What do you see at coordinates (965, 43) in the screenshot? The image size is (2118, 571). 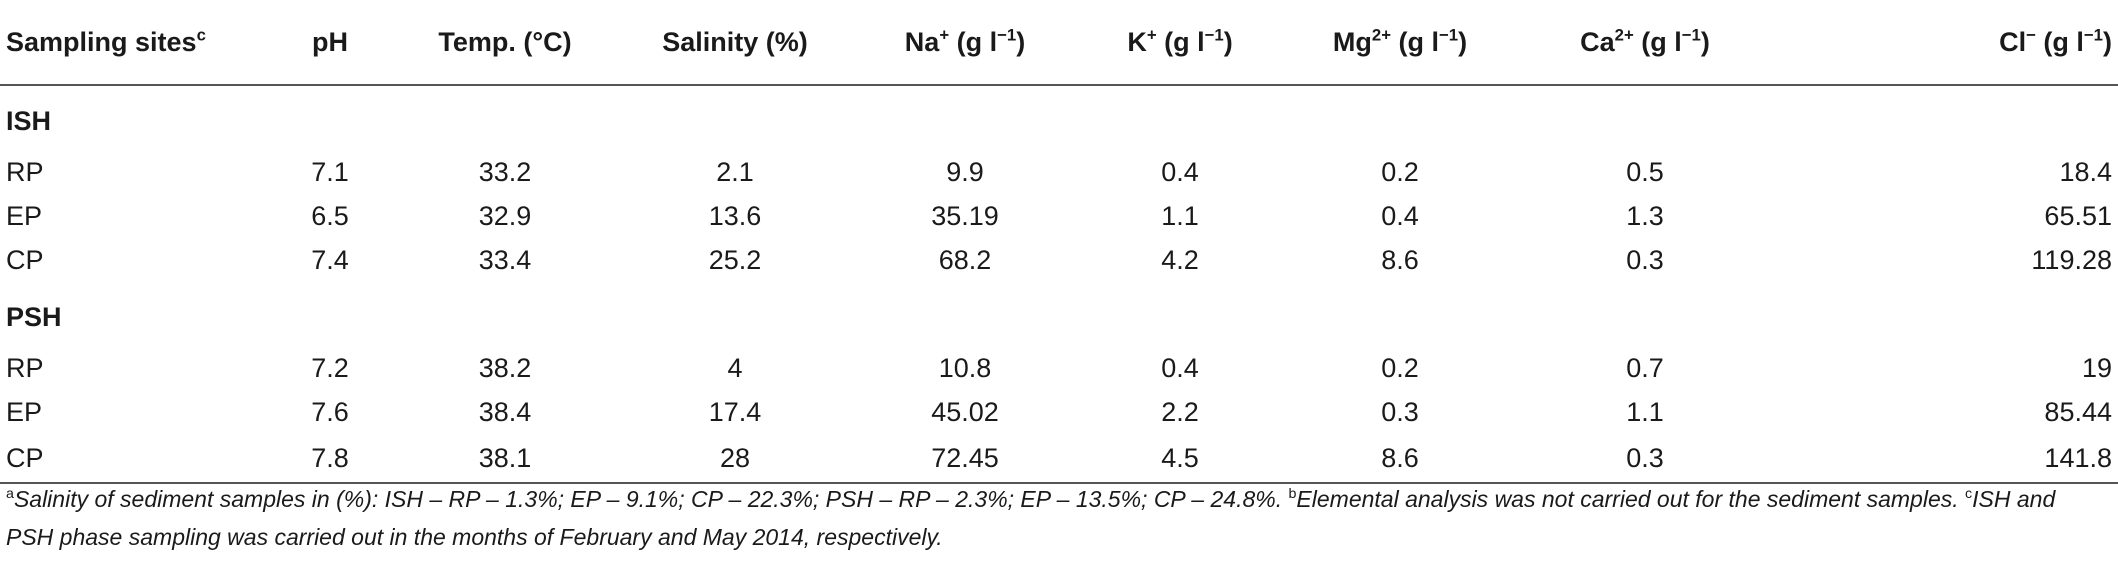 I see `header-na: Na+ (g l−1)` at bounding box center [965, 43].